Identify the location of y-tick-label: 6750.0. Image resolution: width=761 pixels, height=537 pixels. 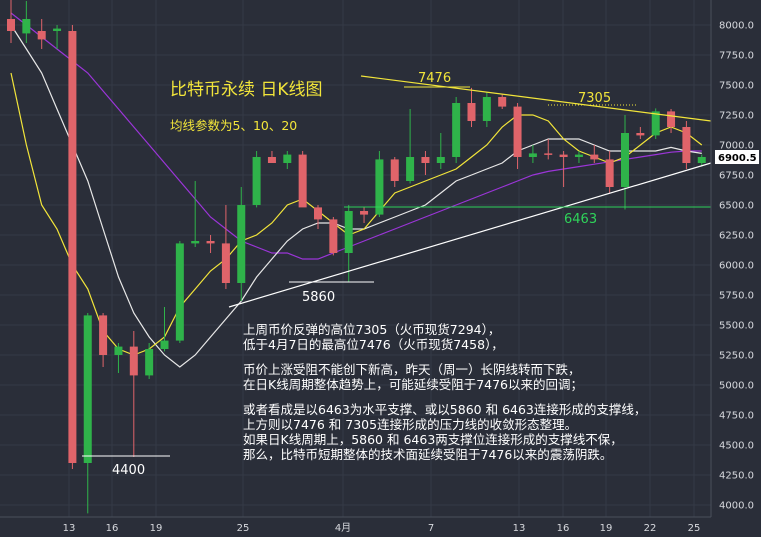
(736, 176).